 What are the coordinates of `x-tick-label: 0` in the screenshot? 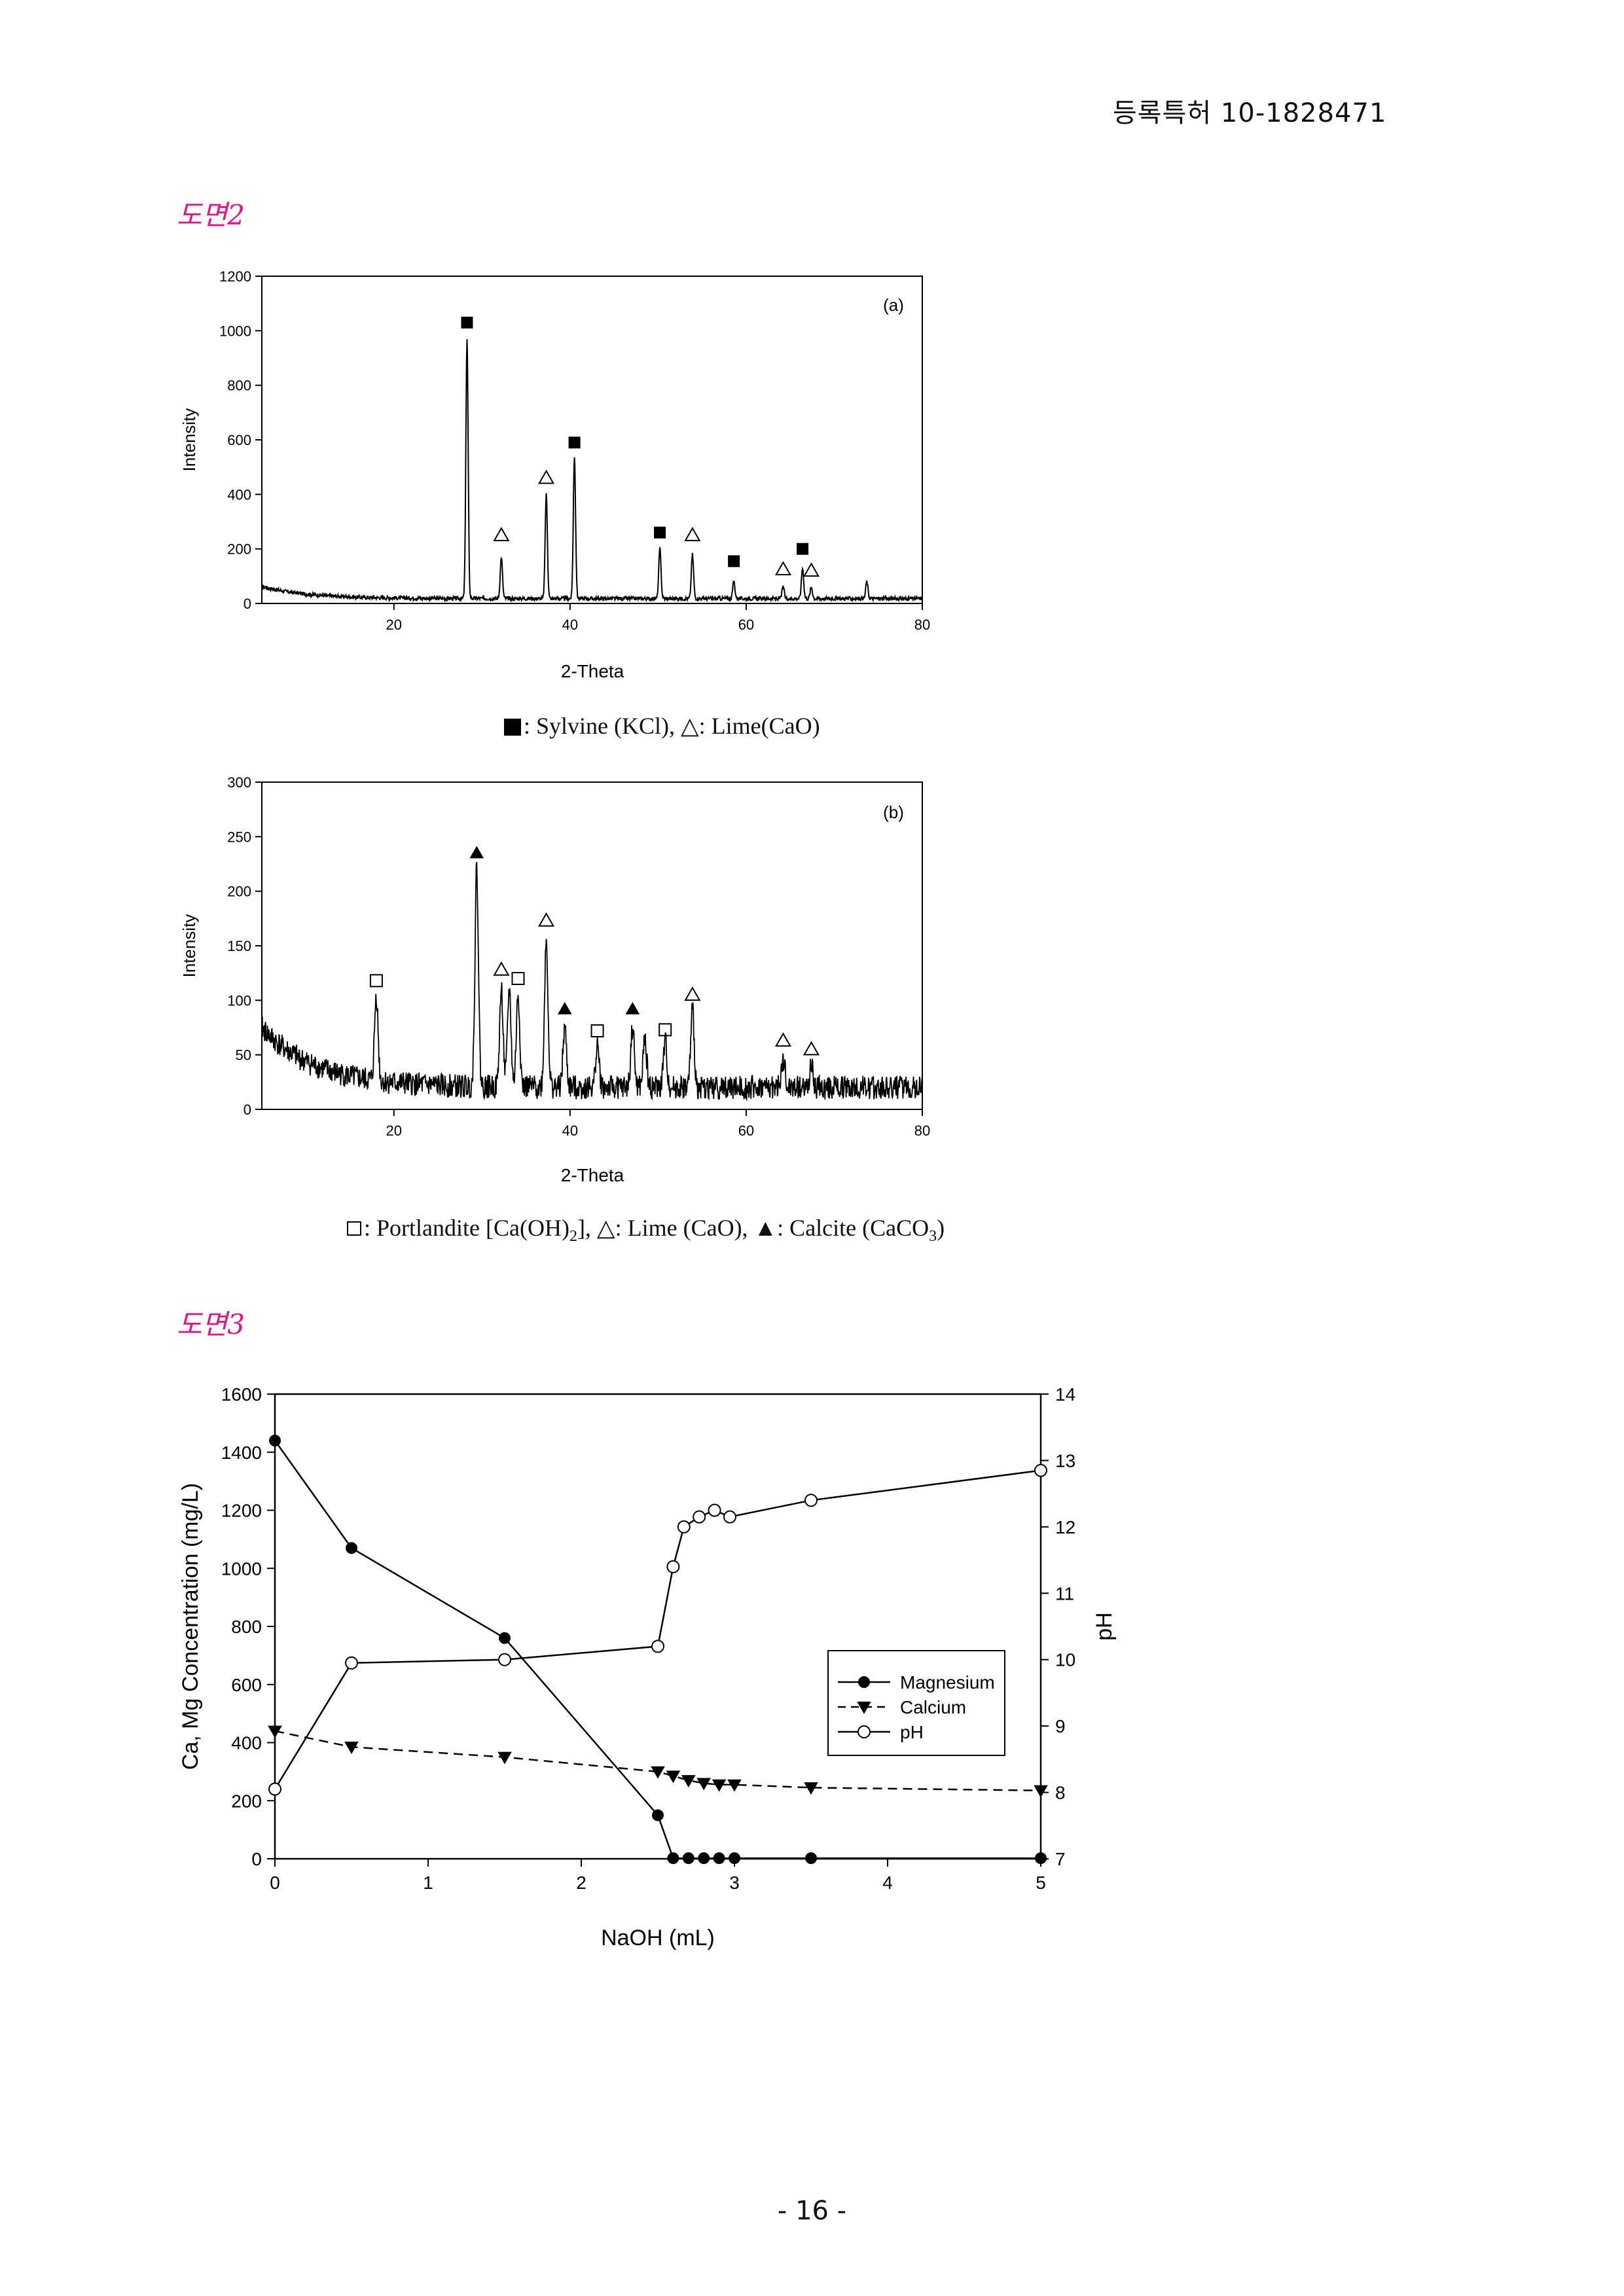 It's located at (275, 1883).